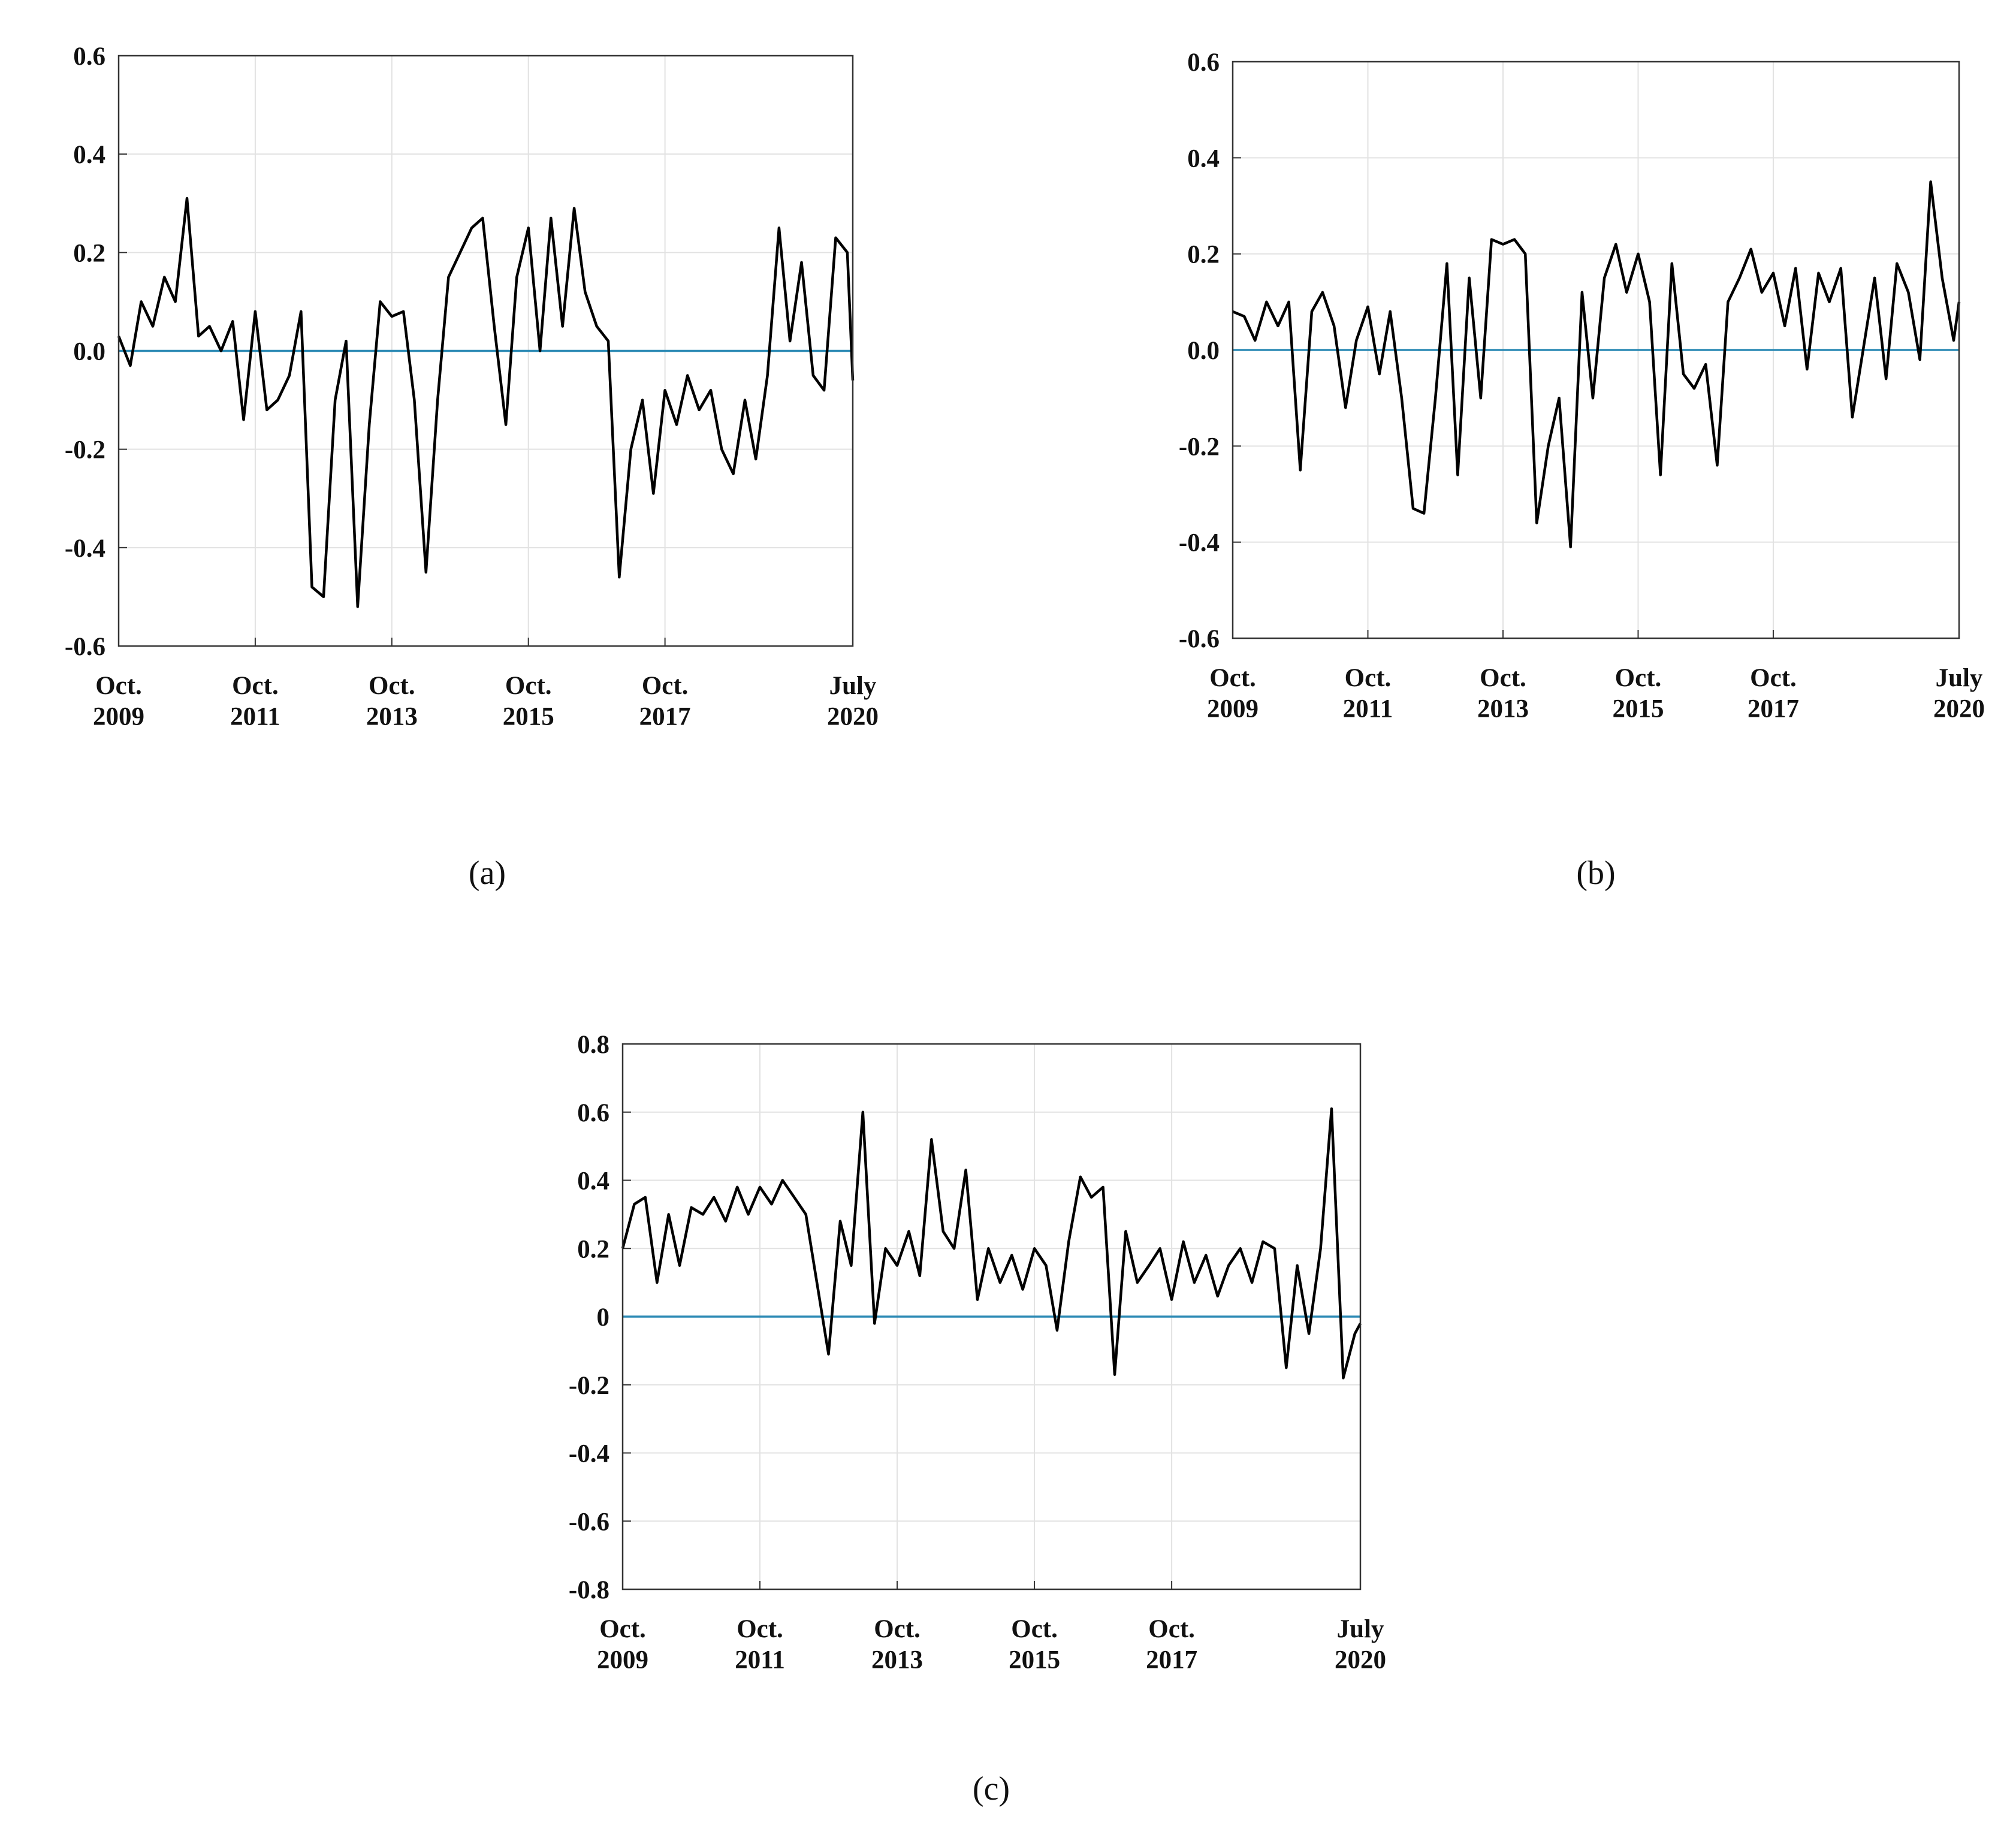 Image resolution: width=2016 pixels, height=1832 pixels. I want to click on y-tick-label: 0, so click(603, 1317).